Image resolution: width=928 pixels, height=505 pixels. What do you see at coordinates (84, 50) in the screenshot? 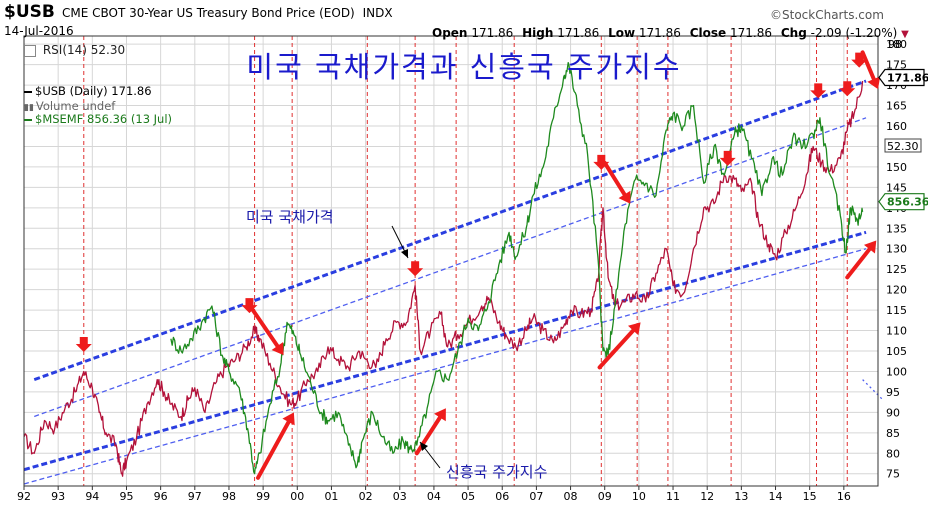
I see `rsi-label: RSI(14) 52.30` at bounding box center [84, 50].